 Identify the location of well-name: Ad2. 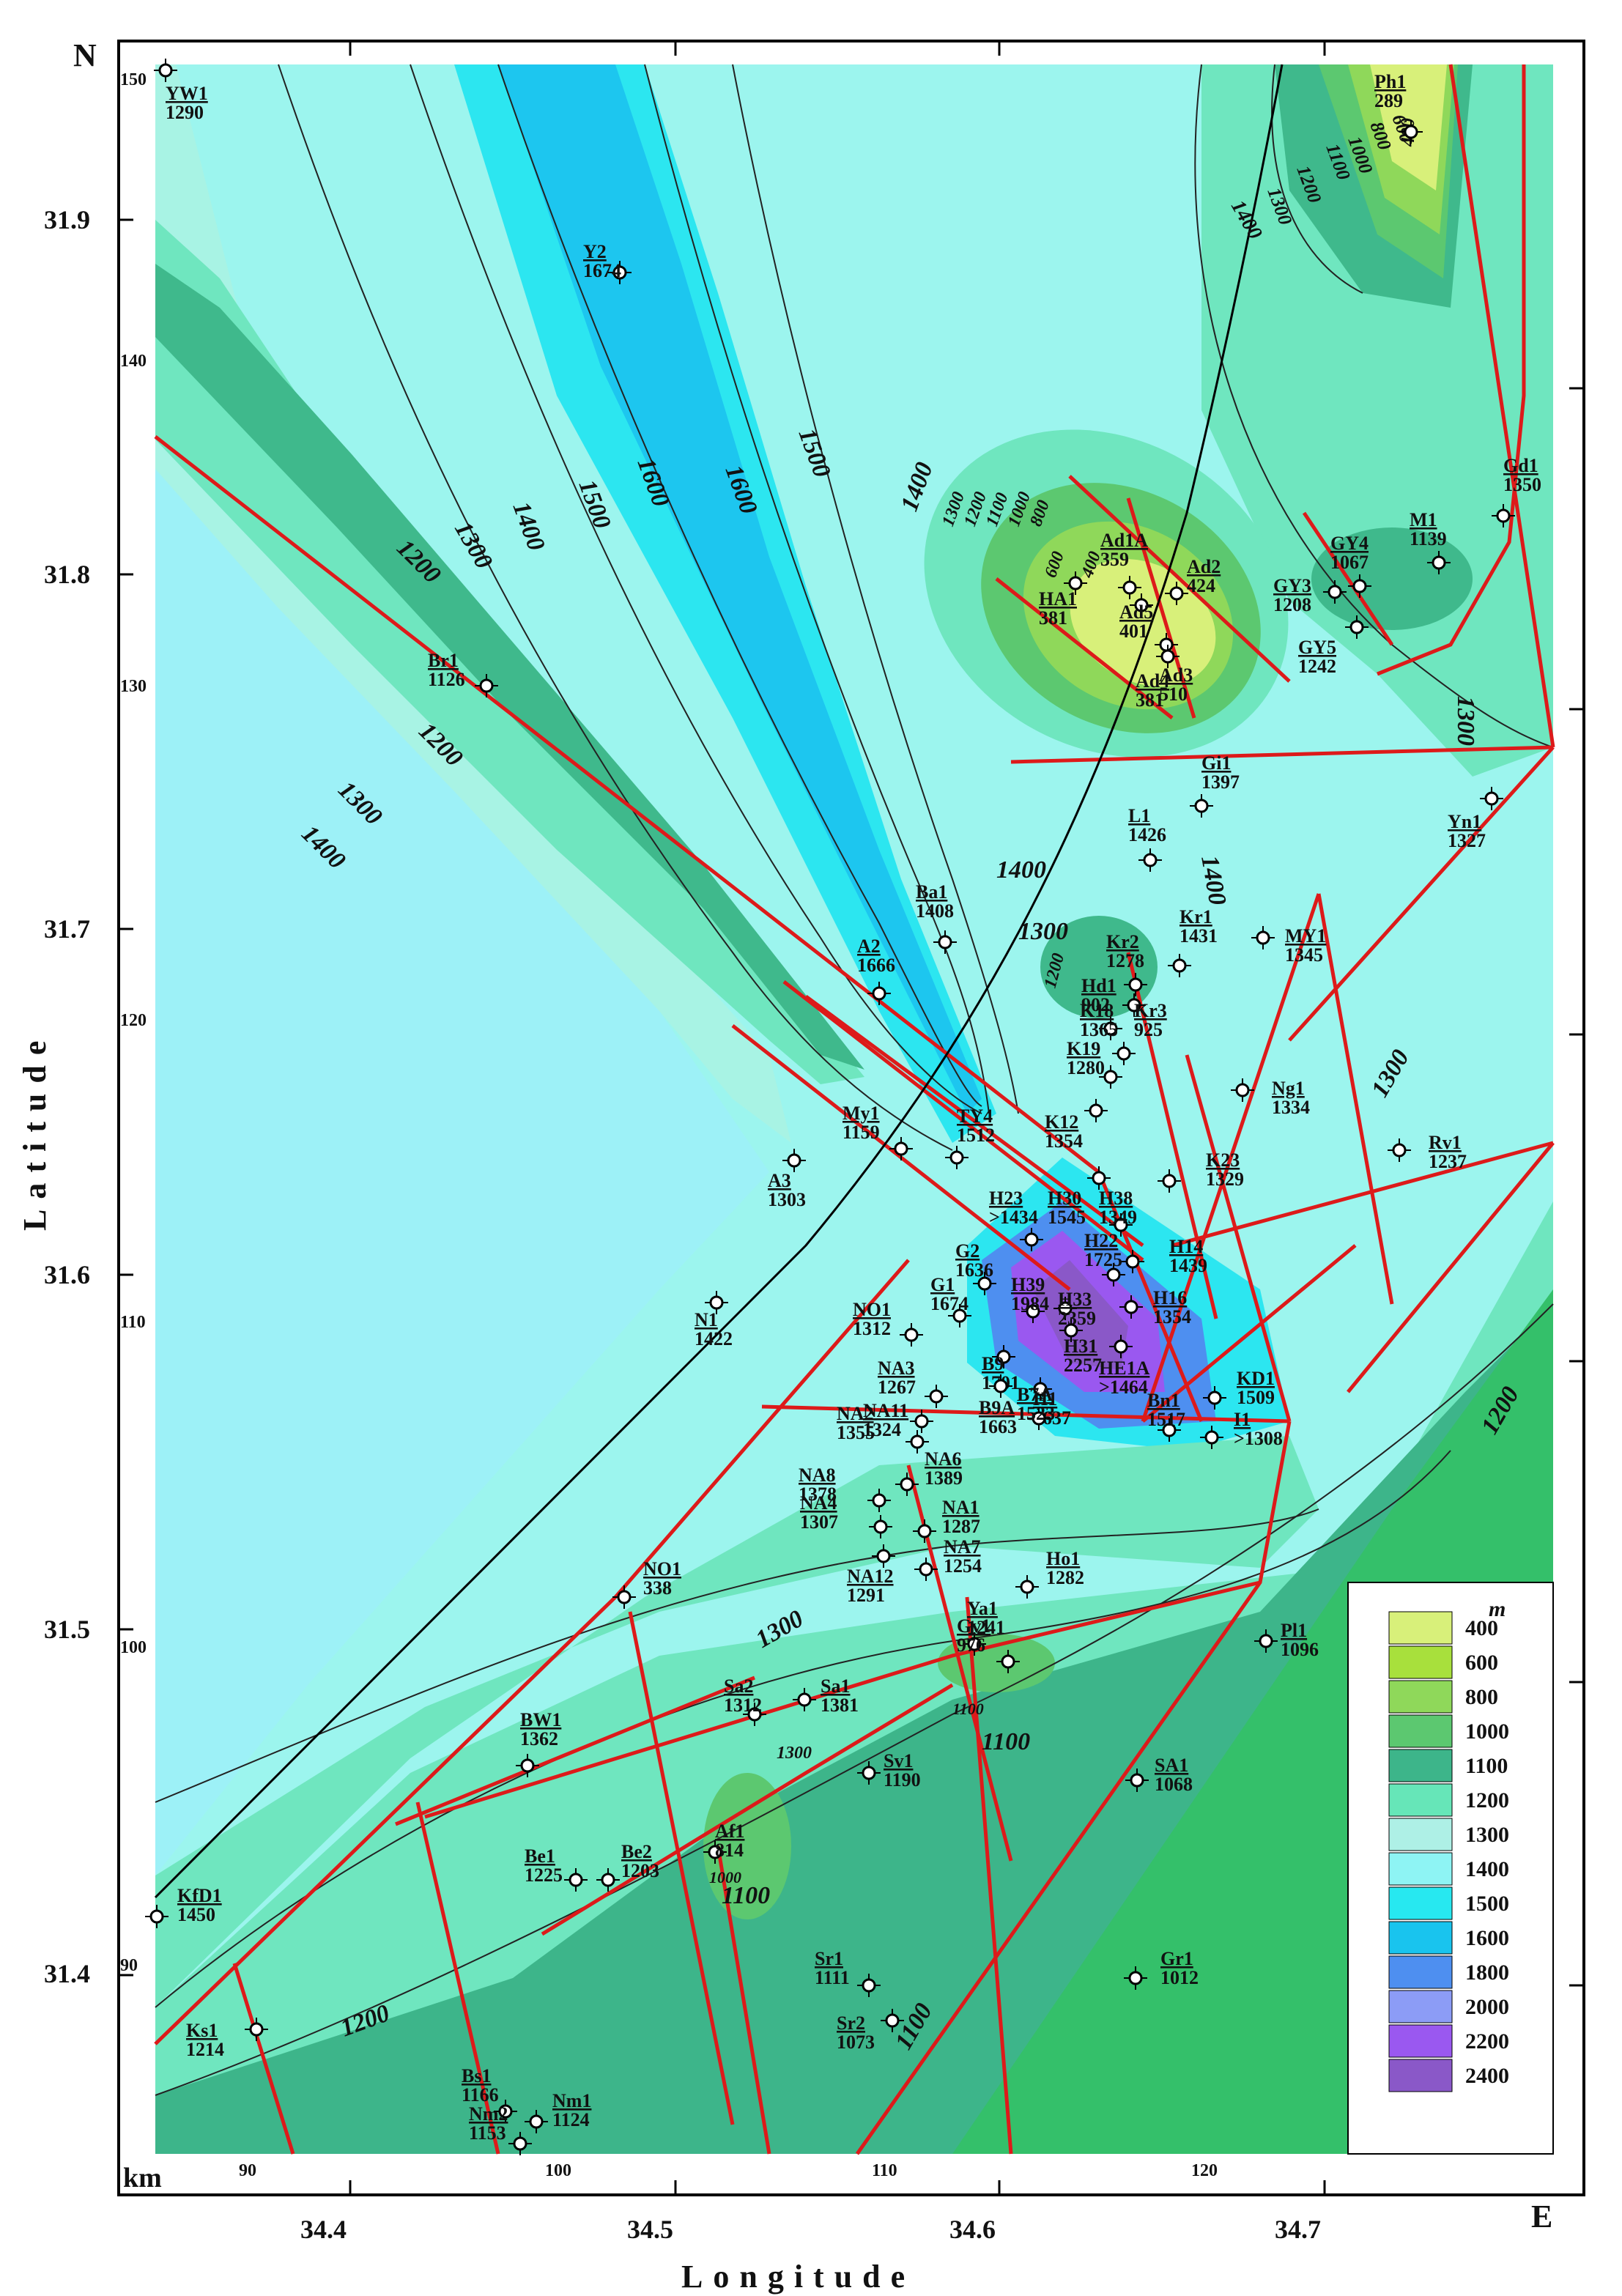
(1204, 566).